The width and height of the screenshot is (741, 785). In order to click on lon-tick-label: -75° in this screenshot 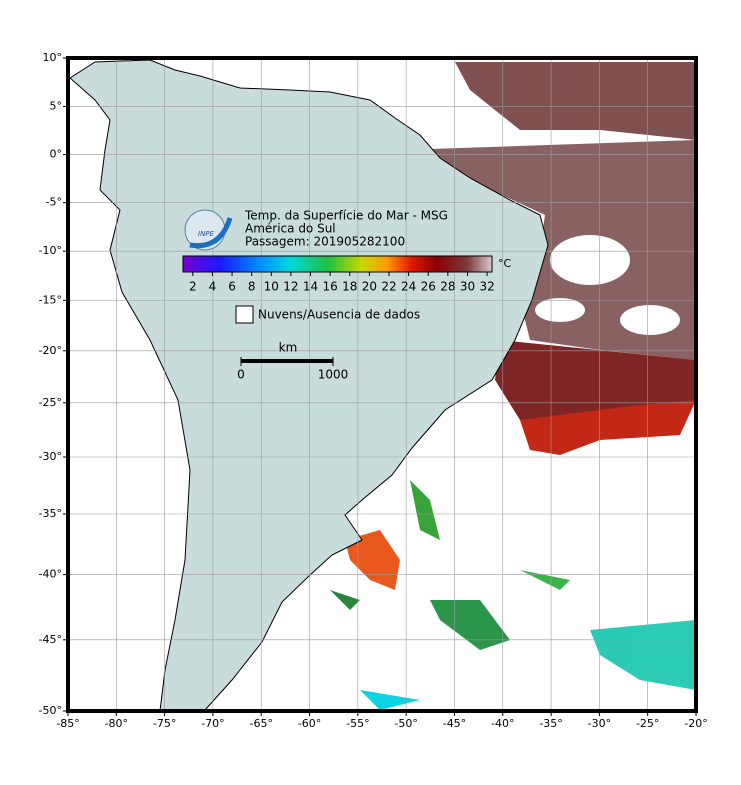, I will do `click(164, 723)`.